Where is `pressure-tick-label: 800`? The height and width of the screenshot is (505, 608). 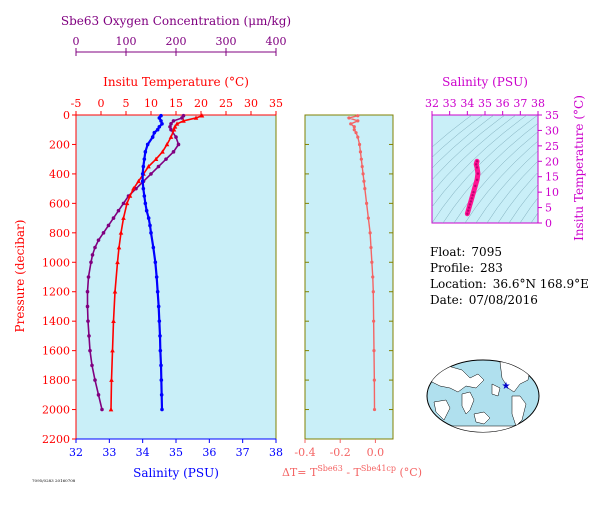 pressure-tick-label: 800 is located at coordinates (59, 233).